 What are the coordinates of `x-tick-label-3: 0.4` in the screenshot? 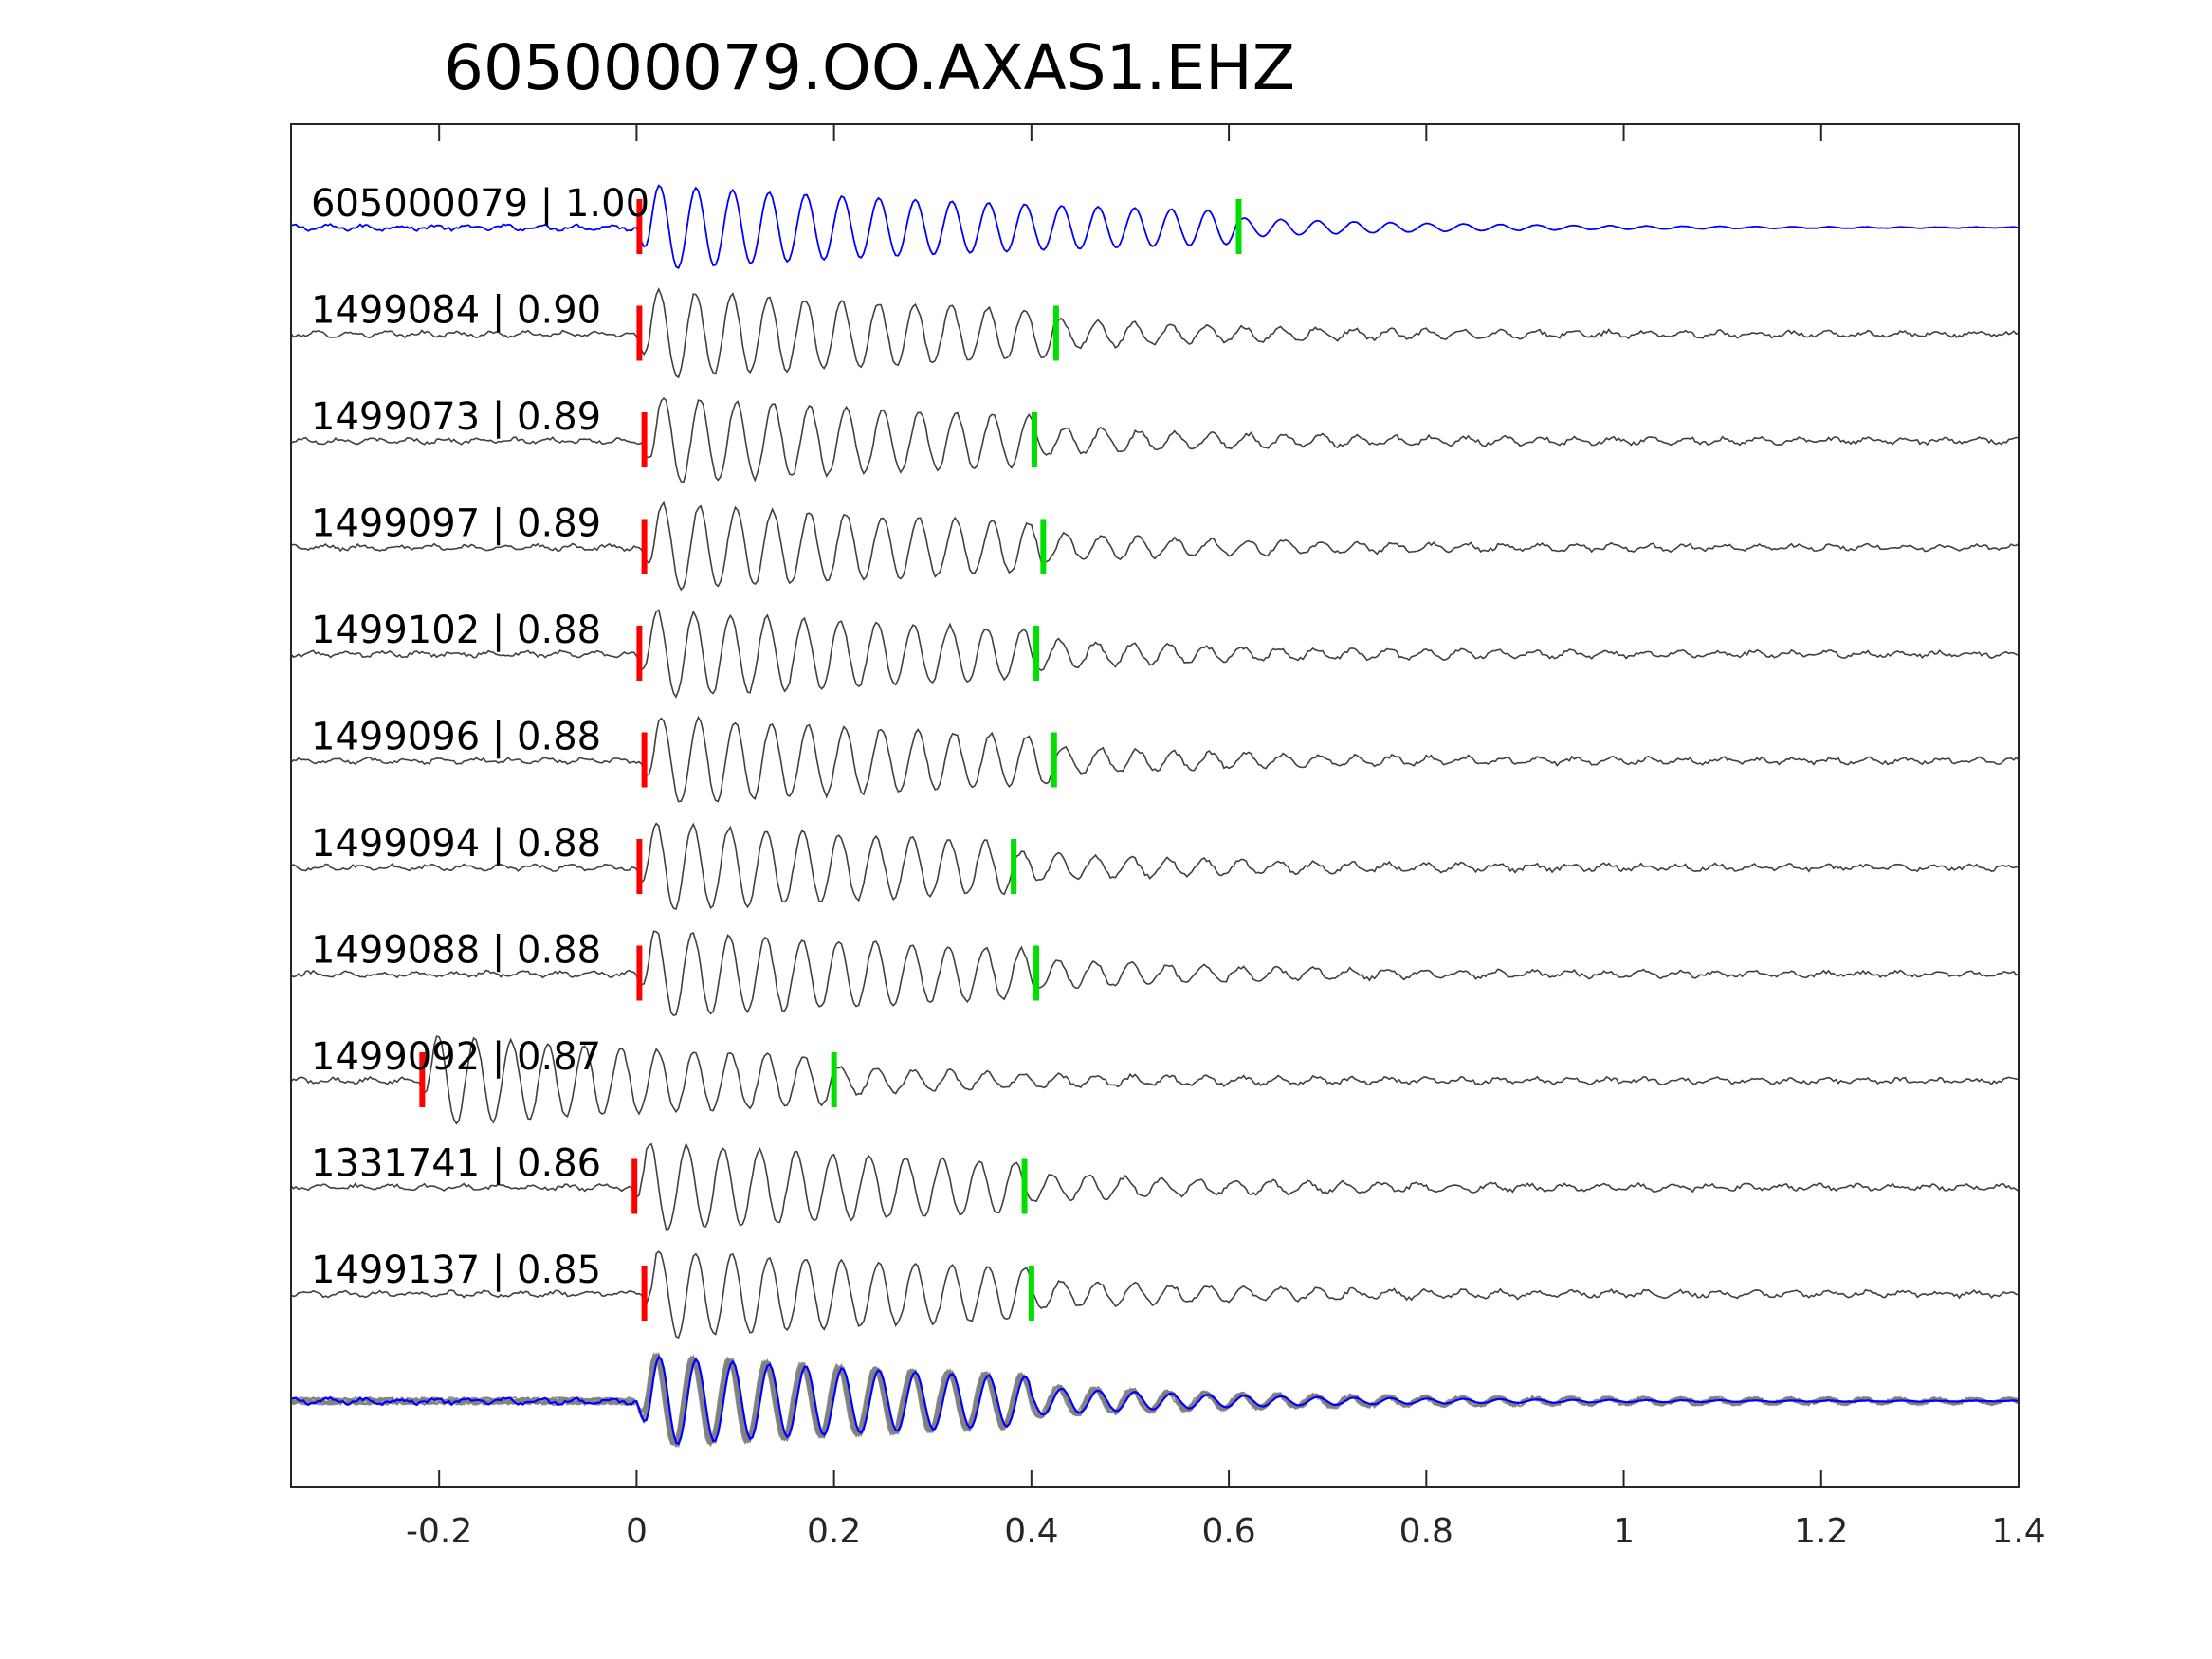 It's located at (1031, 1531).